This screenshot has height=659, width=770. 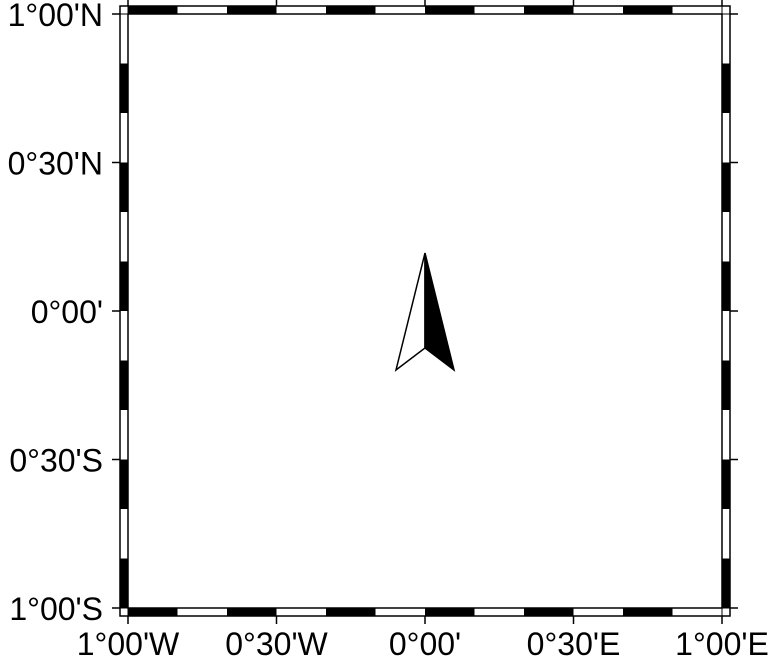 I want to click on y-tick-label: 1°00'S, so click(x=56, y=609).